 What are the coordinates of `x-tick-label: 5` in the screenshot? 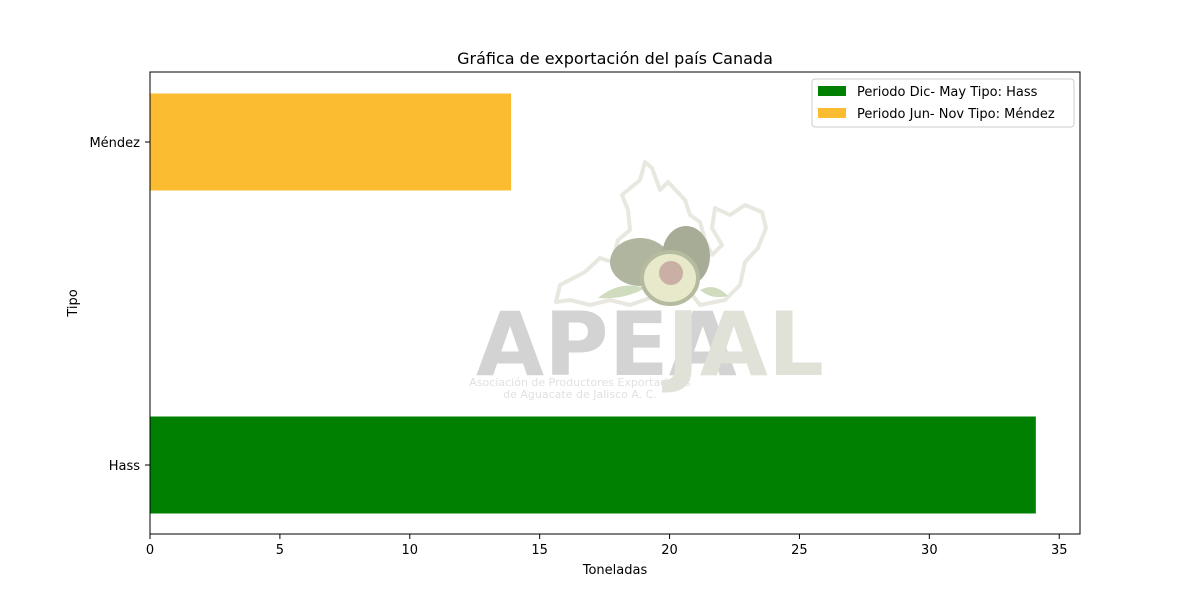 It's located at (280, 550).